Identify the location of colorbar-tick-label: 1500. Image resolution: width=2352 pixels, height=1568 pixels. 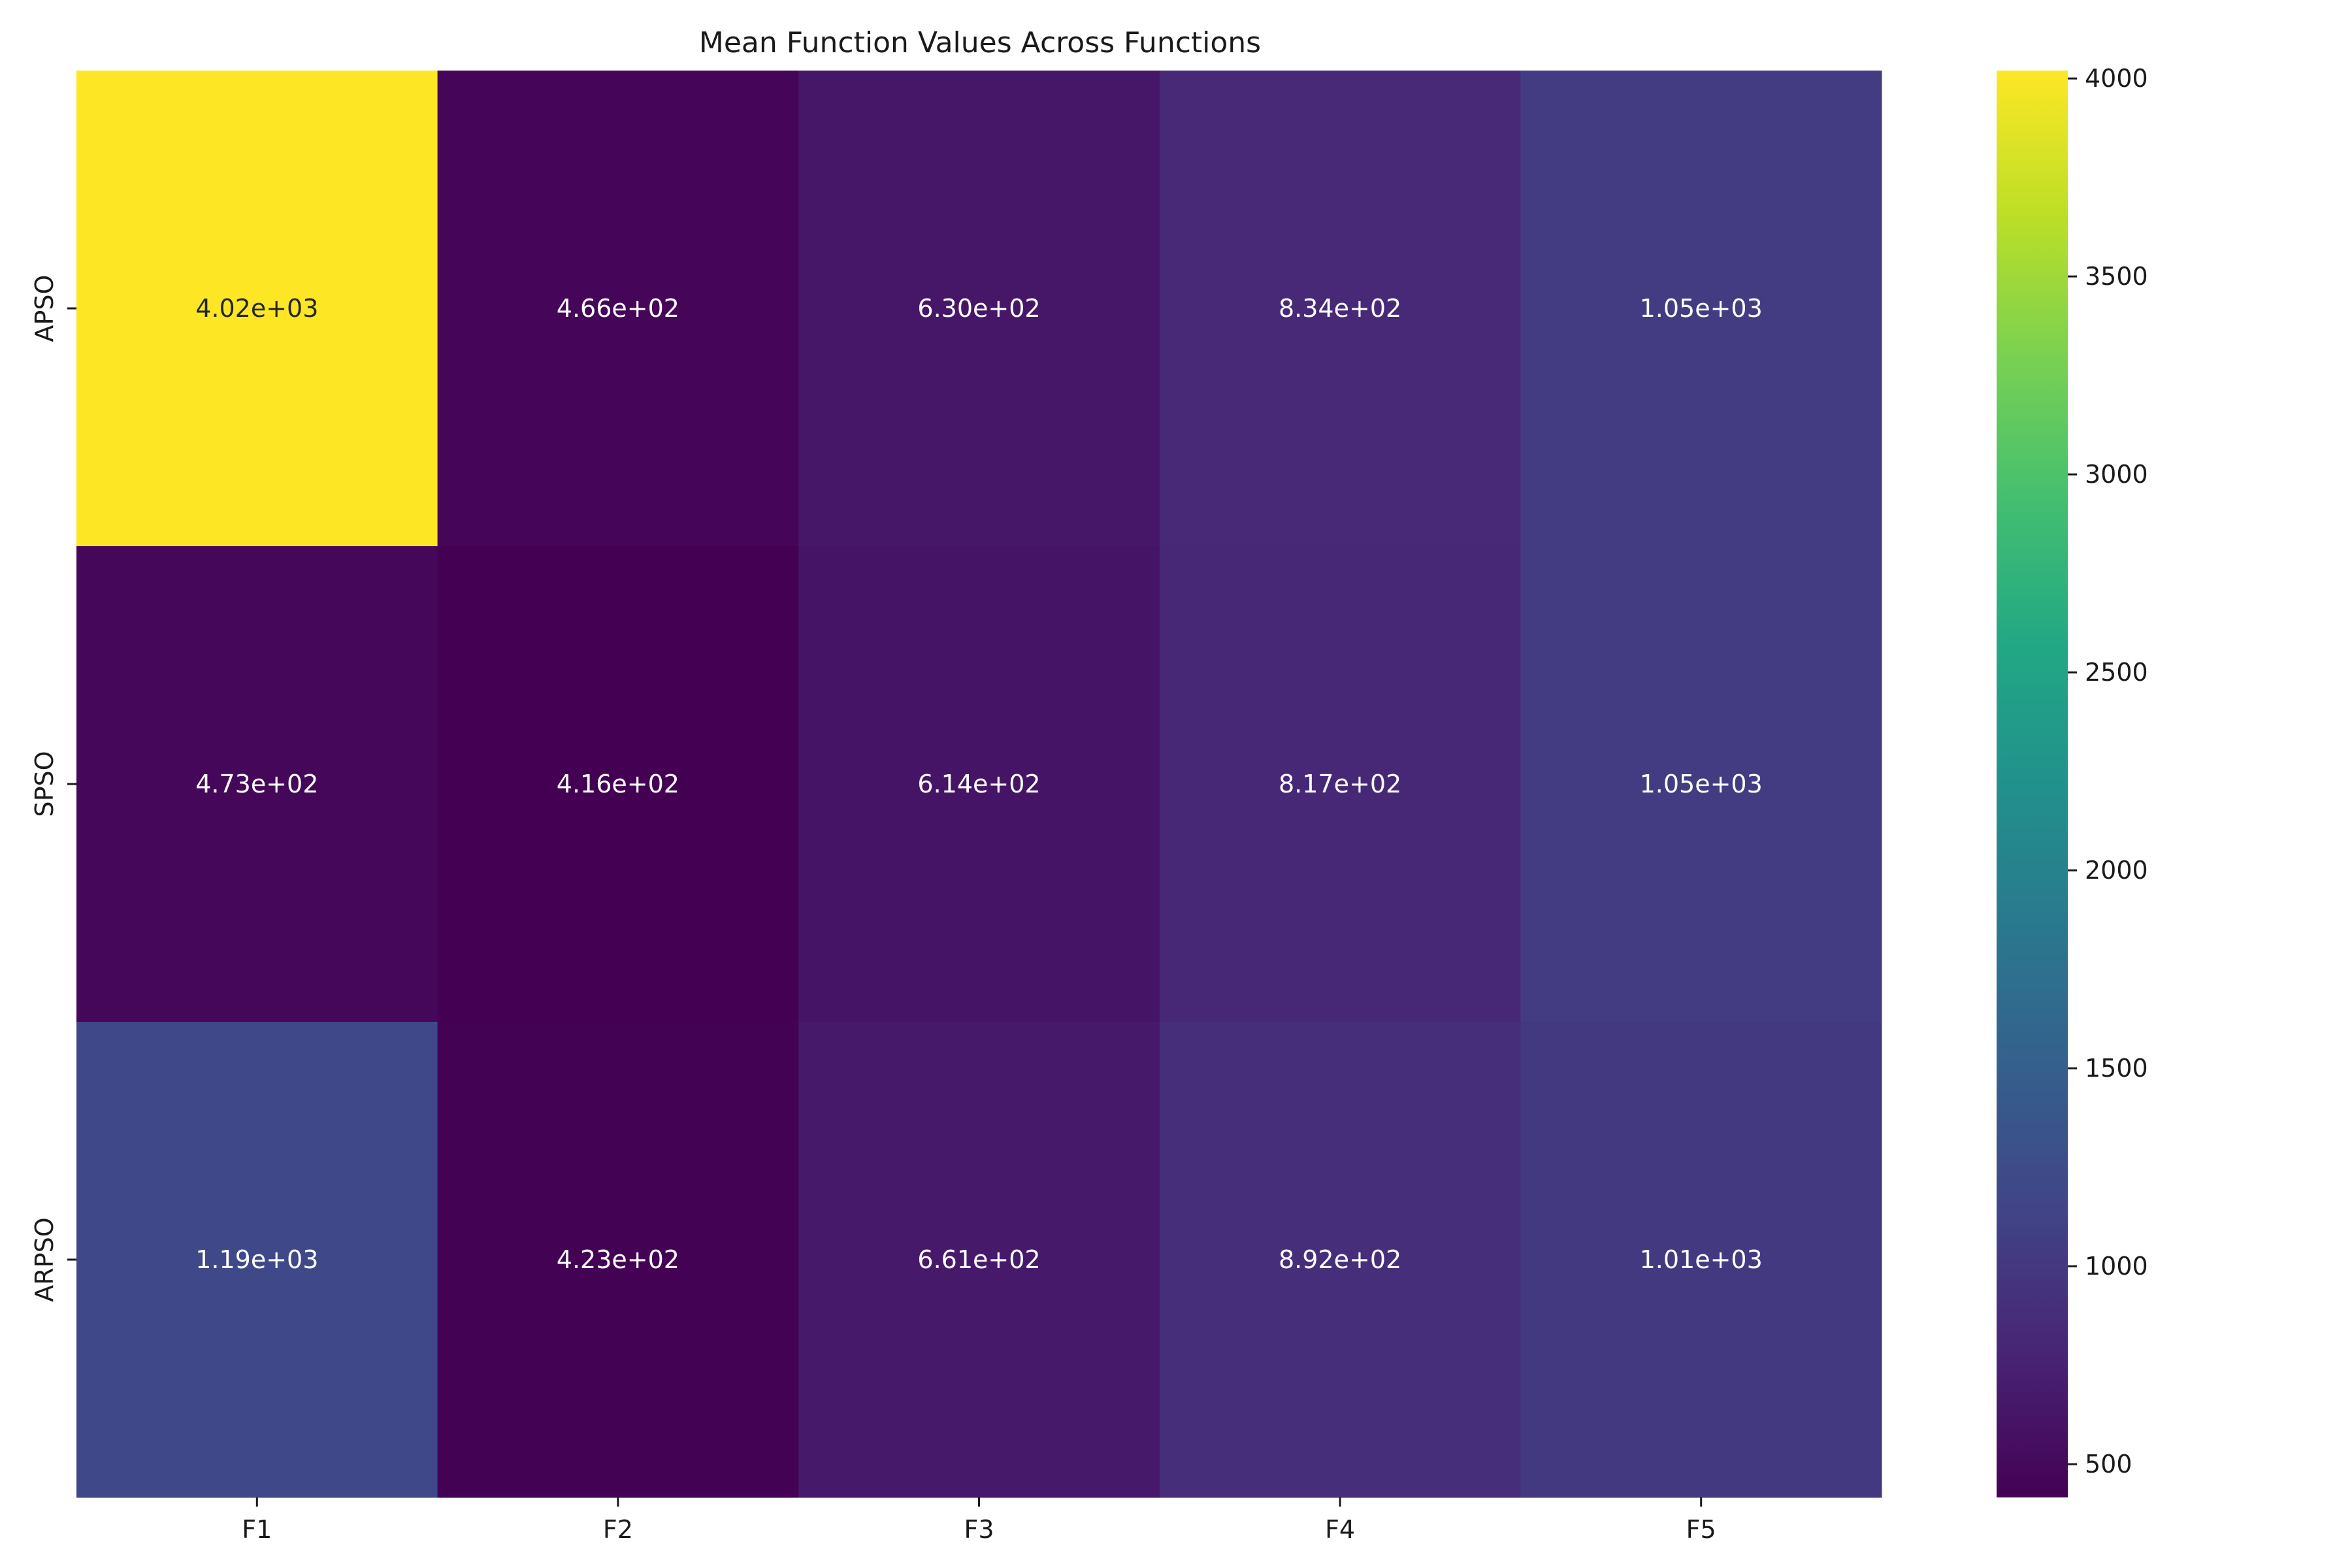
(2116, 1068).